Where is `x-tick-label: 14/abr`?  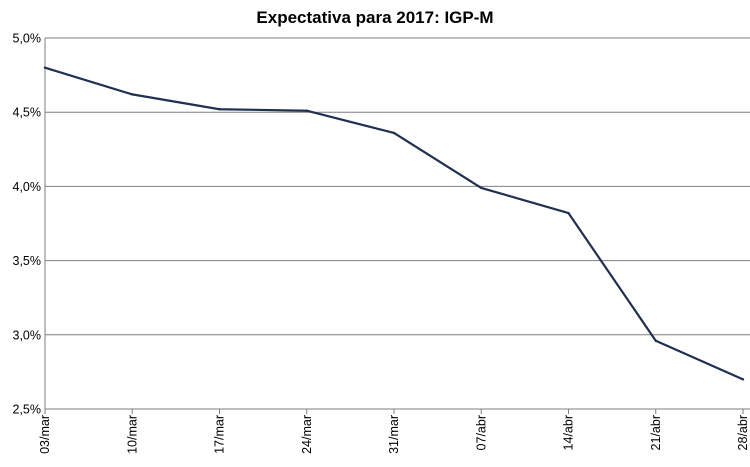 x-tick-label: 14/abr is located at coordinates (569, 432).